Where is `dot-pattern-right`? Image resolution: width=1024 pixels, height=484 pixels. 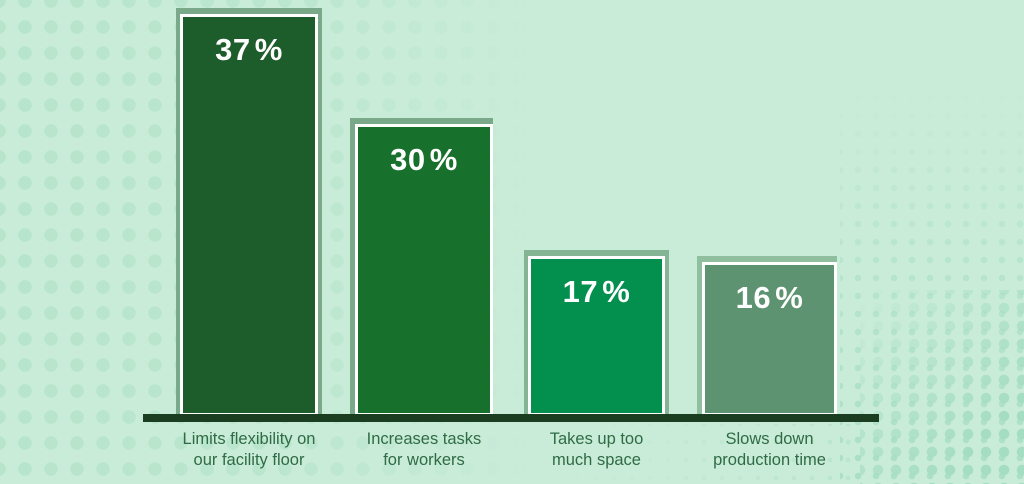 dot-pattern-right is located at coordinates (932, 282).